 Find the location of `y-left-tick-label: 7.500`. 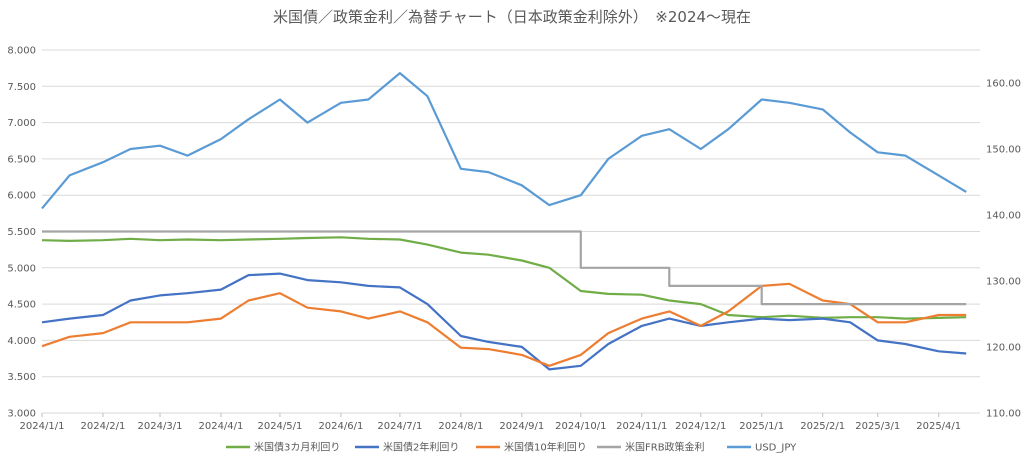

y-left-tick-label: 7.500 is located at coordinates (21, 87).